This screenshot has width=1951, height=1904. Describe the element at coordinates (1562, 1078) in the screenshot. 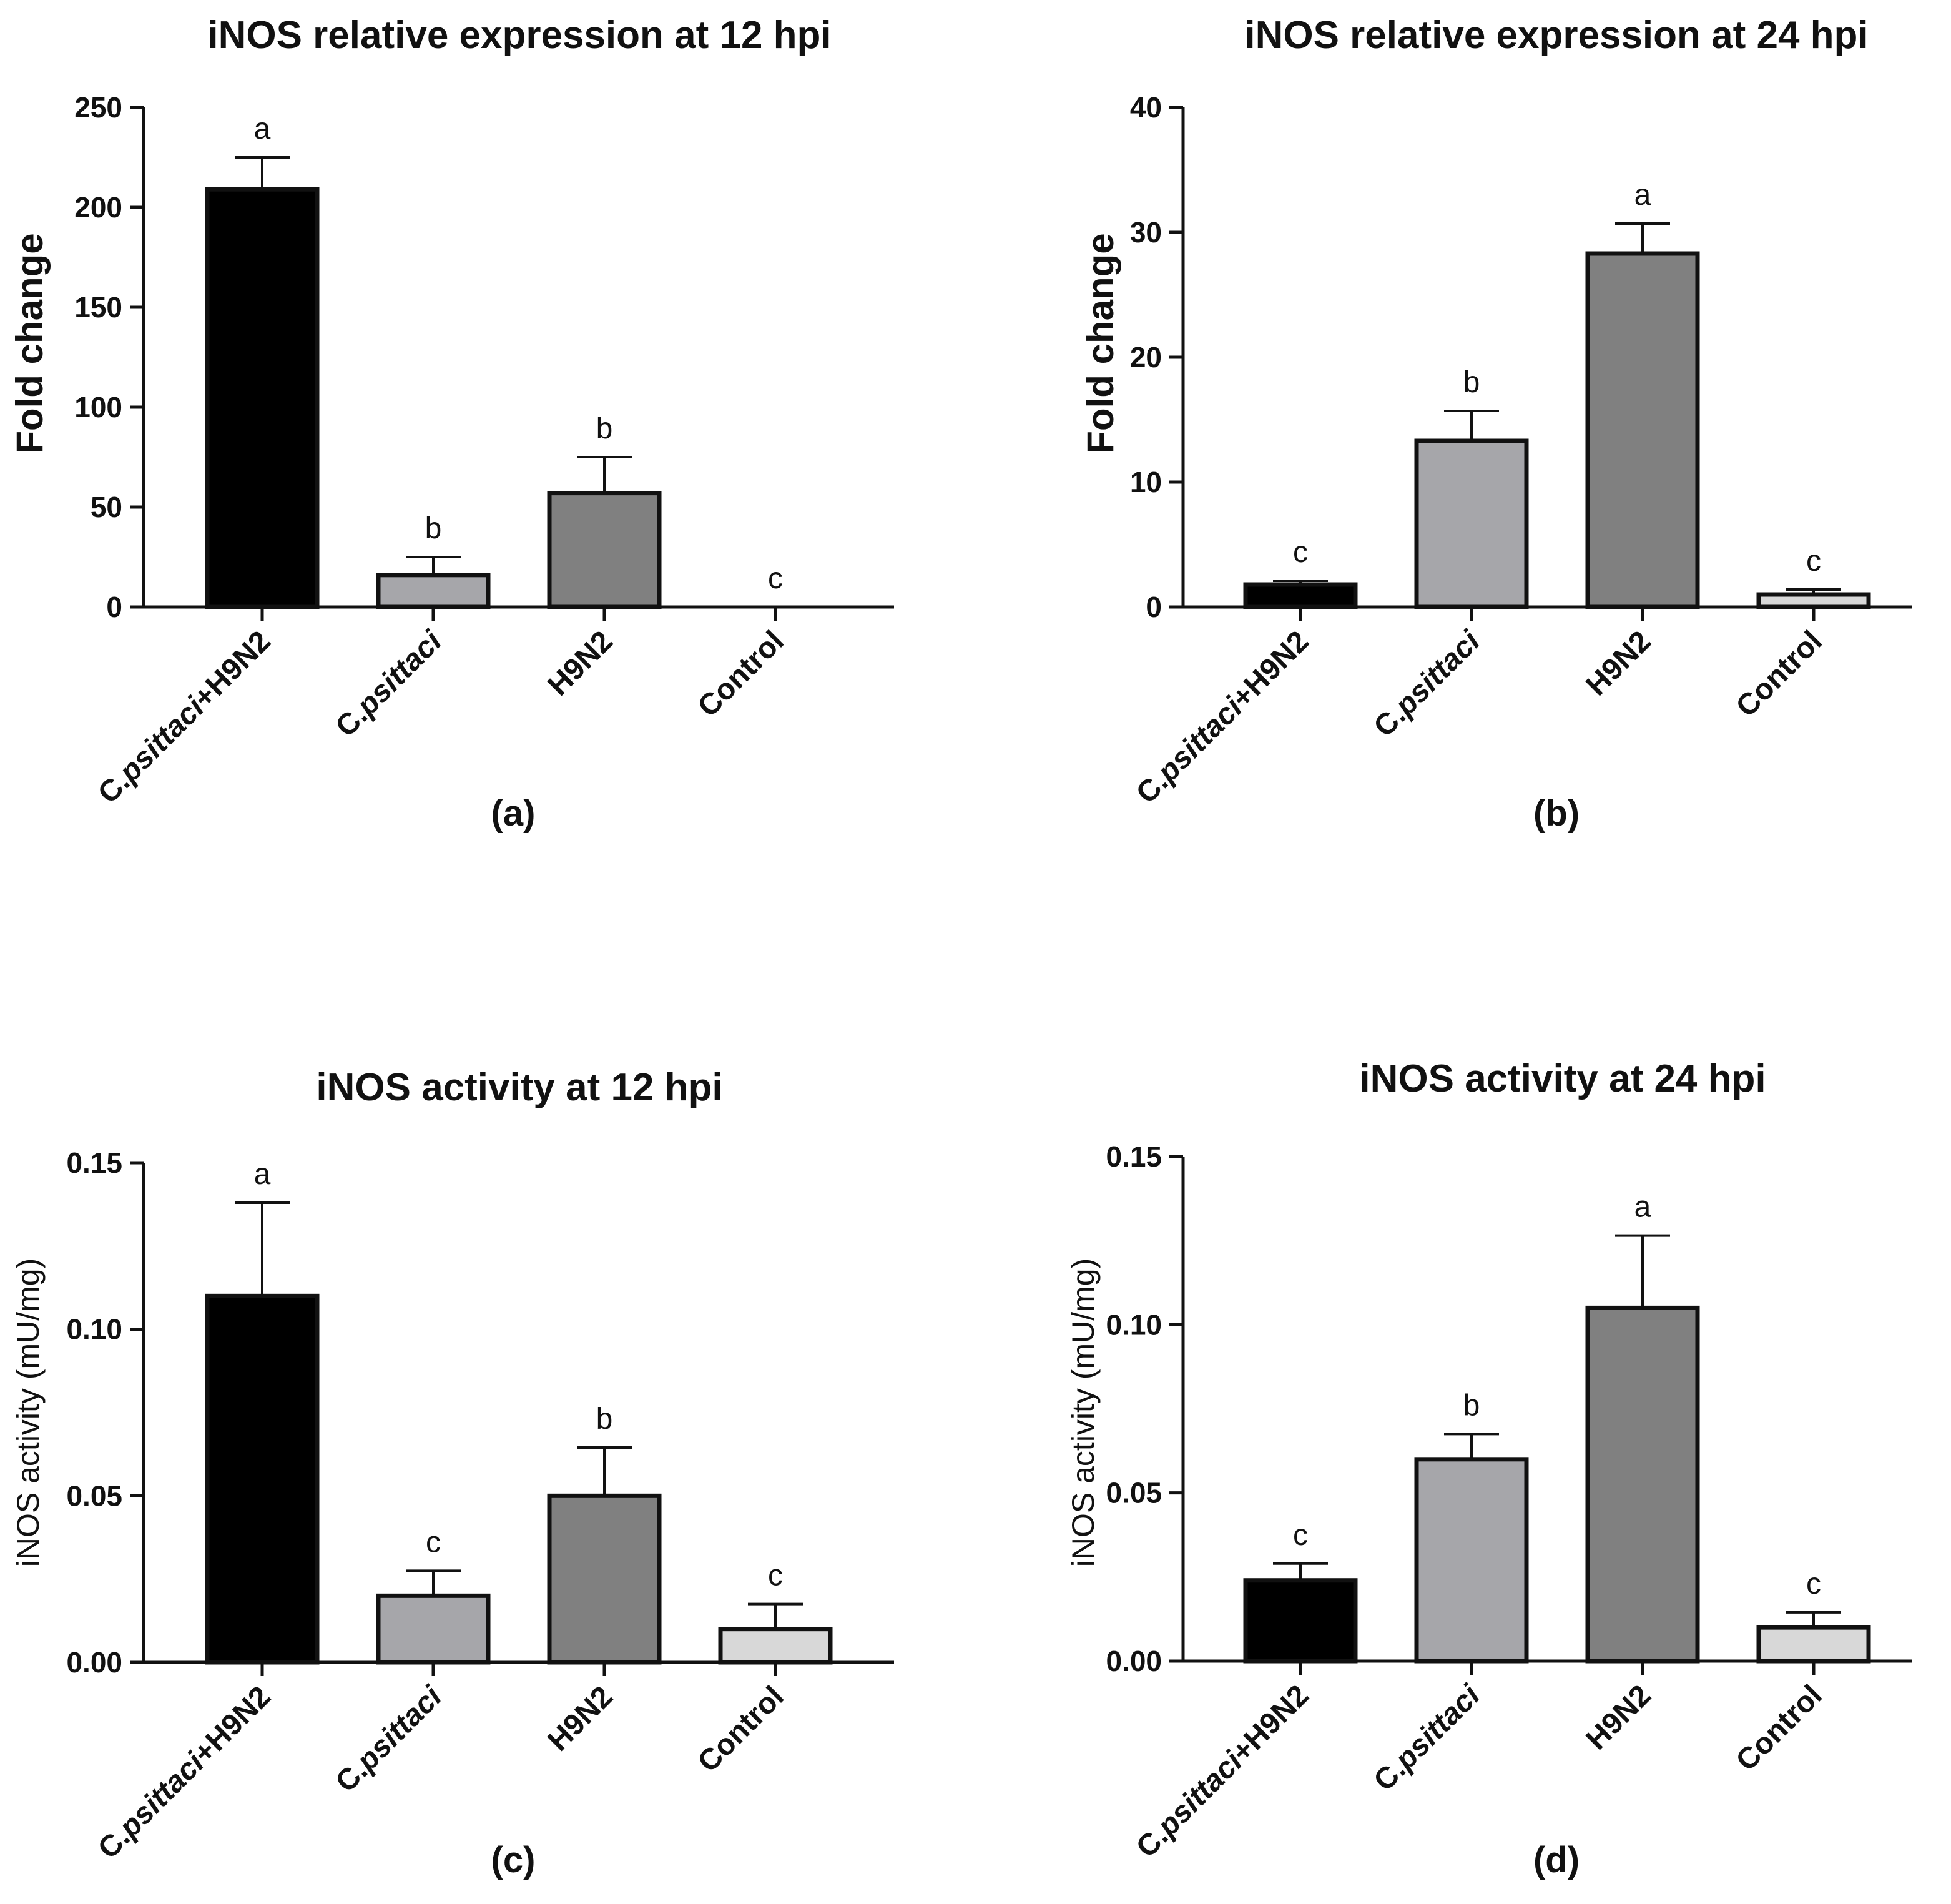

I see `chart-title: iNOS activity at 24 hpi` at that location.